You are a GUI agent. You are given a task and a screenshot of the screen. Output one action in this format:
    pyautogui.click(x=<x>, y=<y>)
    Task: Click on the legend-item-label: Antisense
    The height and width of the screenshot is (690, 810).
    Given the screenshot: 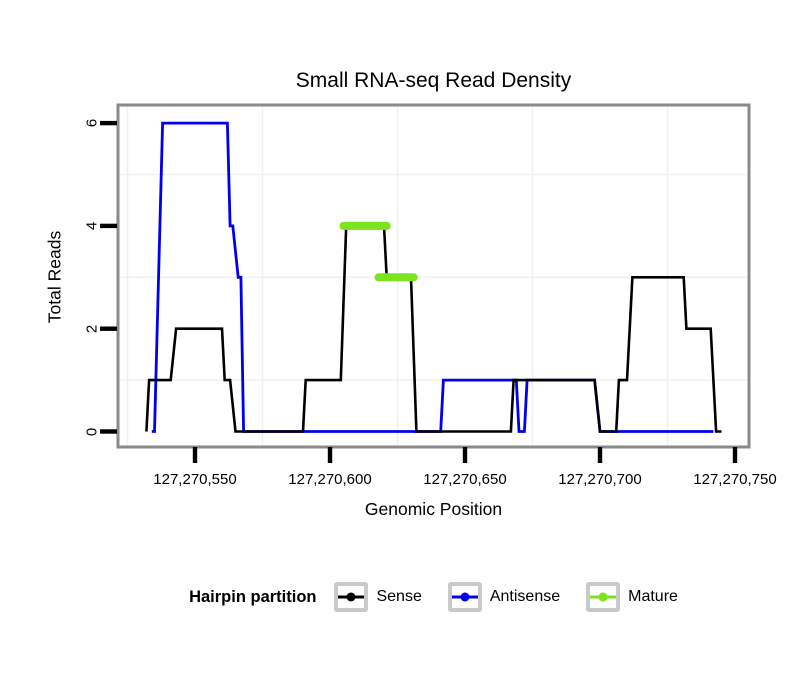 What is the action you would take?
    pyautogui.click(x=525, y=596)
    